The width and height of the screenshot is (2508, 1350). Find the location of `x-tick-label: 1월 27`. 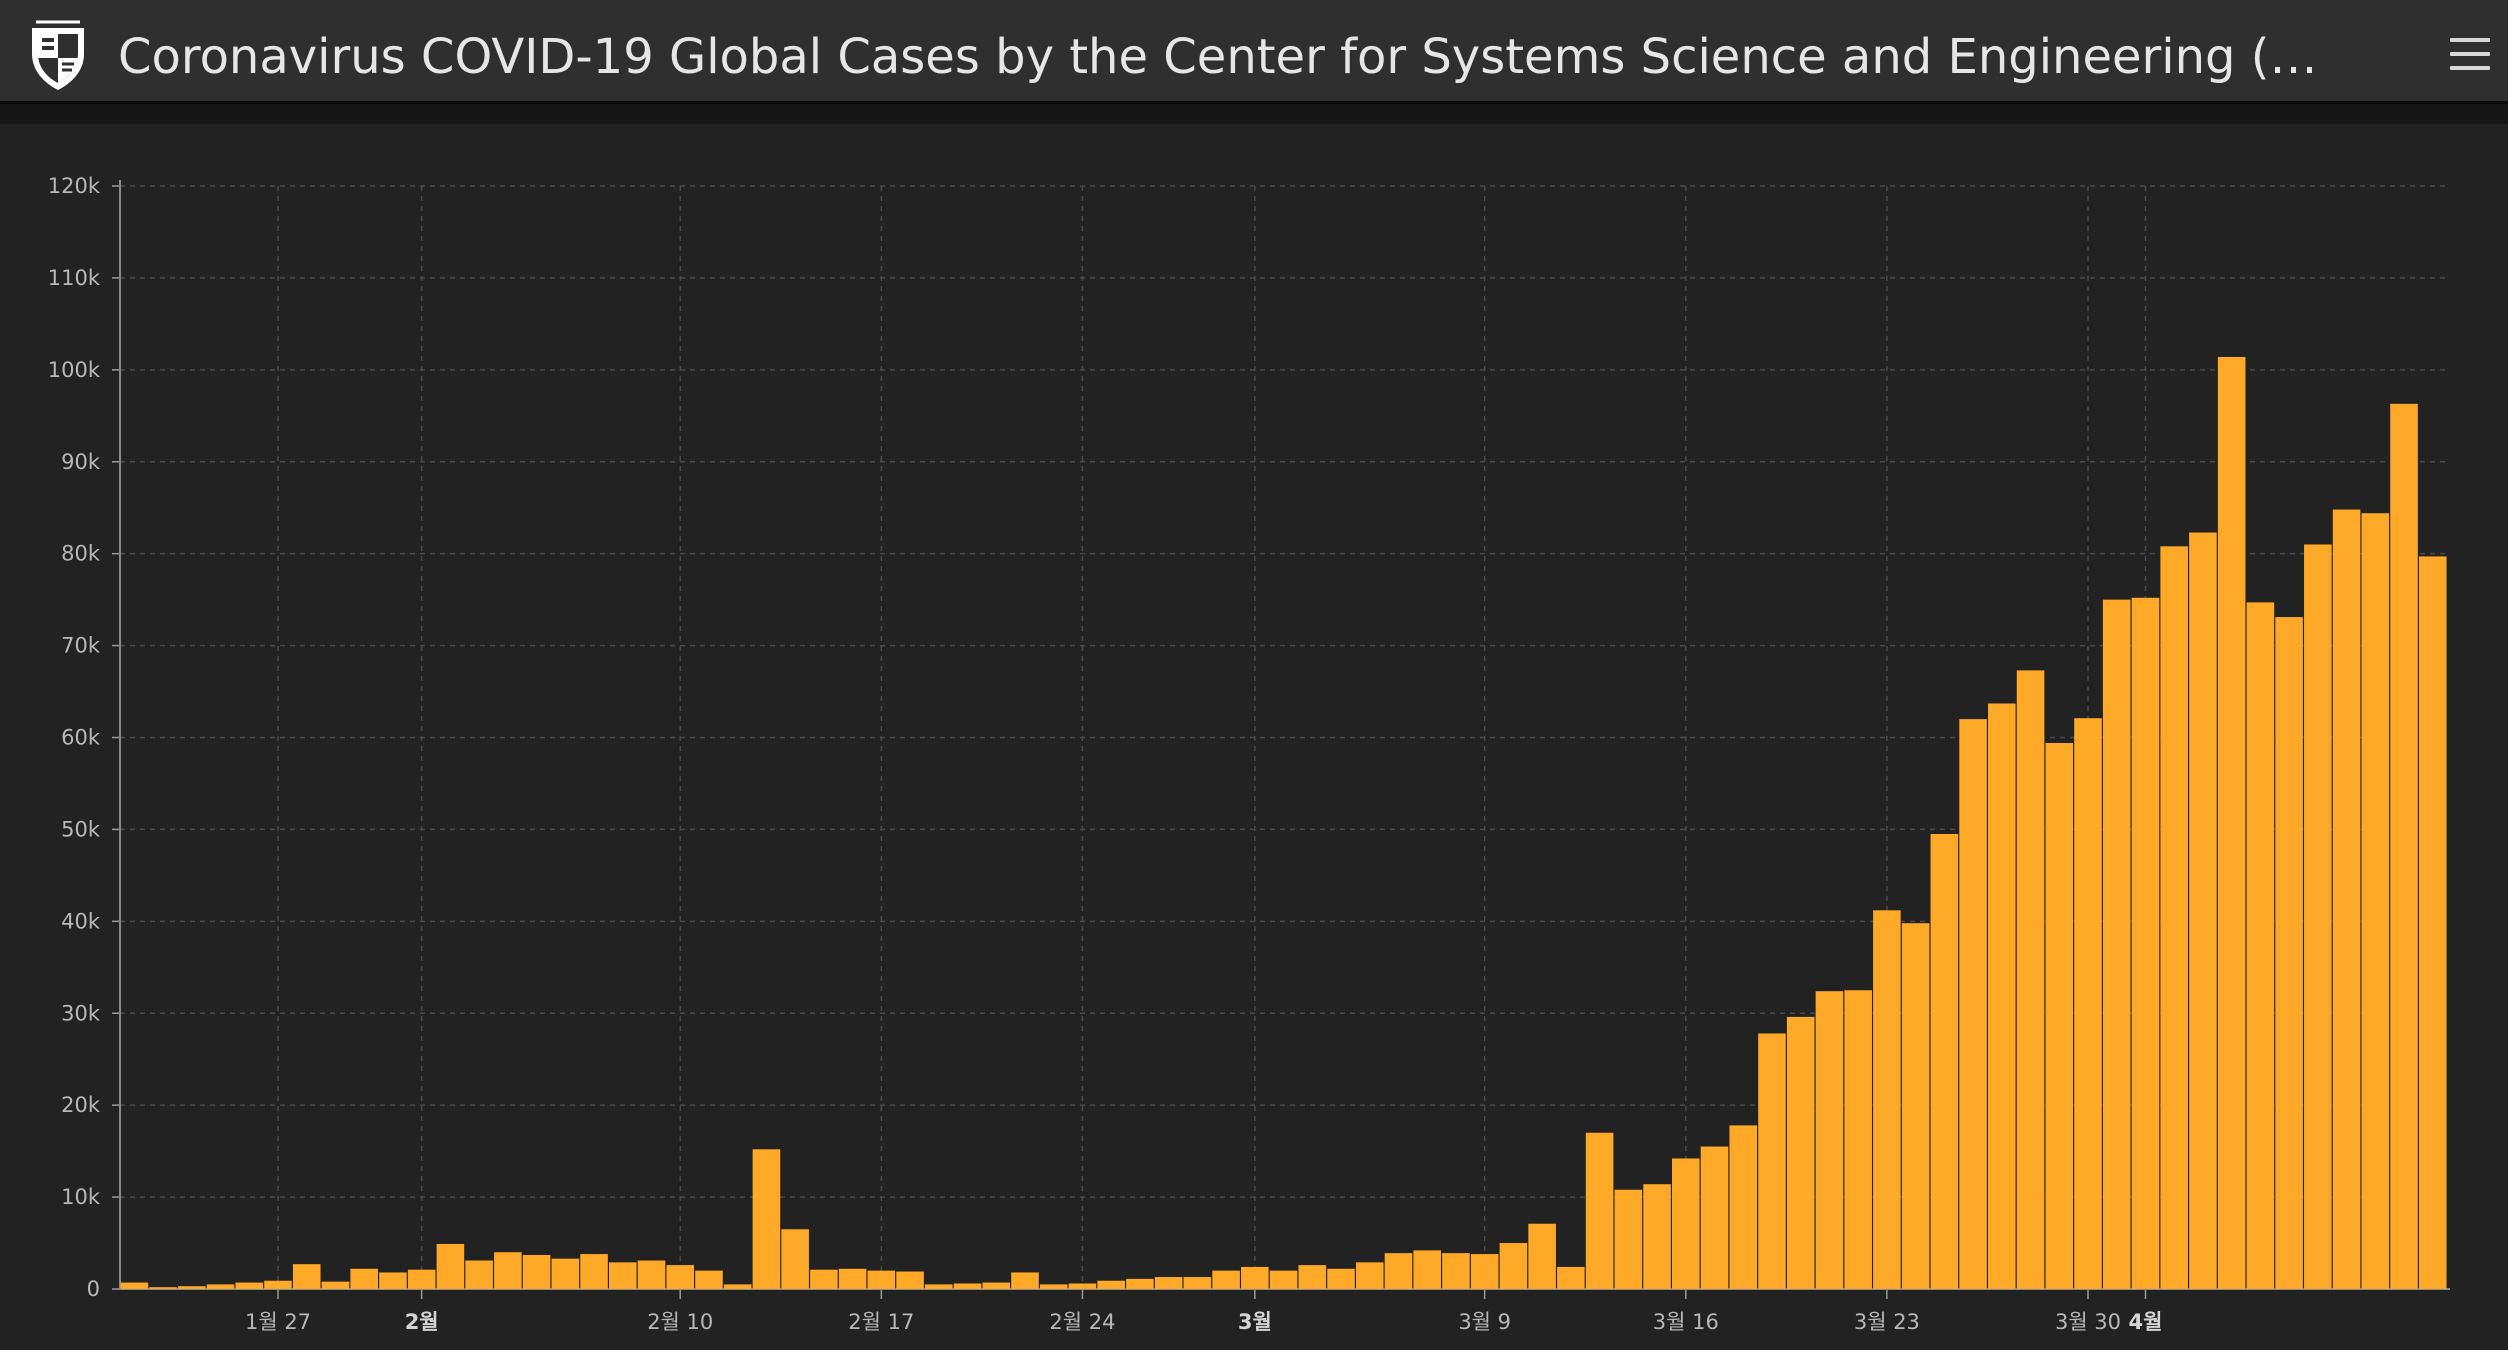

x-tick-label: 1월 27 is located at coordinates (278, 1322).